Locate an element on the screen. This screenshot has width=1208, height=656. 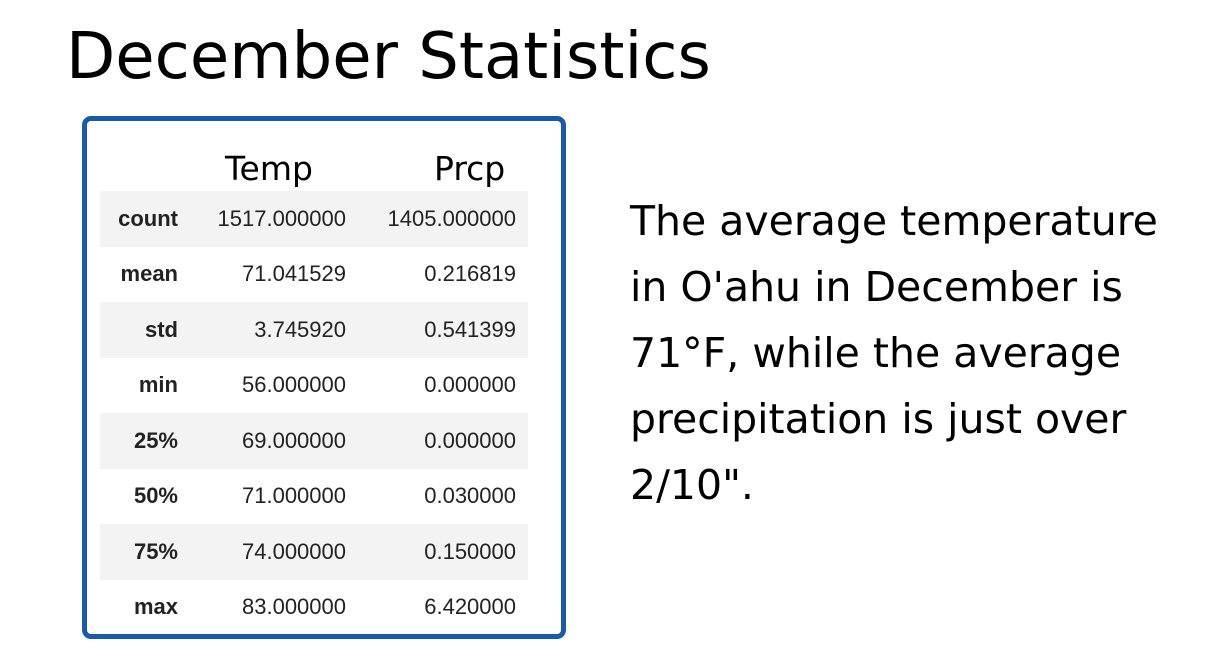
temp-cell: 69.000000 is located at coordinates (268, 441).